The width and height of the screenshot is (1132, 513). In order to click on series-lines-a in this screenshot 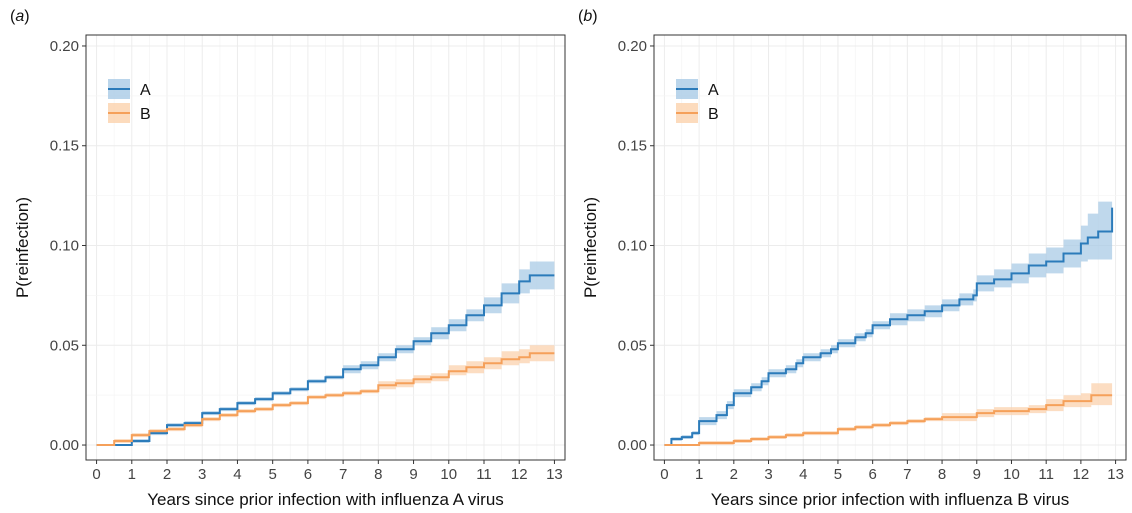, I will do `click(325, 360)`.